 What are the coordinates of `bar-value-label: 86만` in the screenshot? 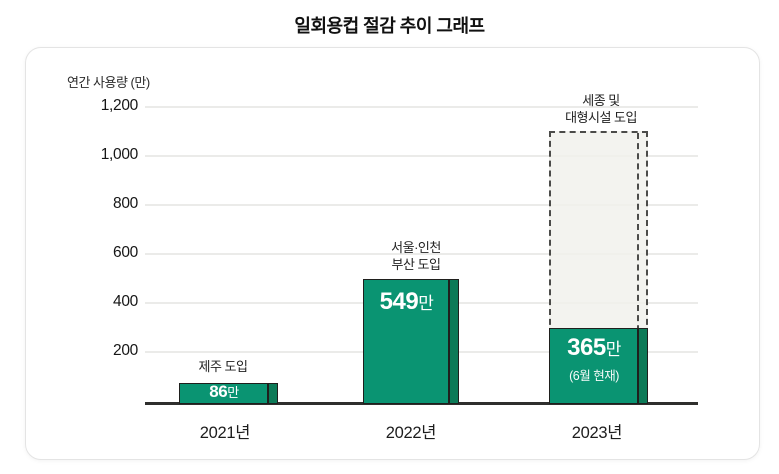 It's located at (224, 392).